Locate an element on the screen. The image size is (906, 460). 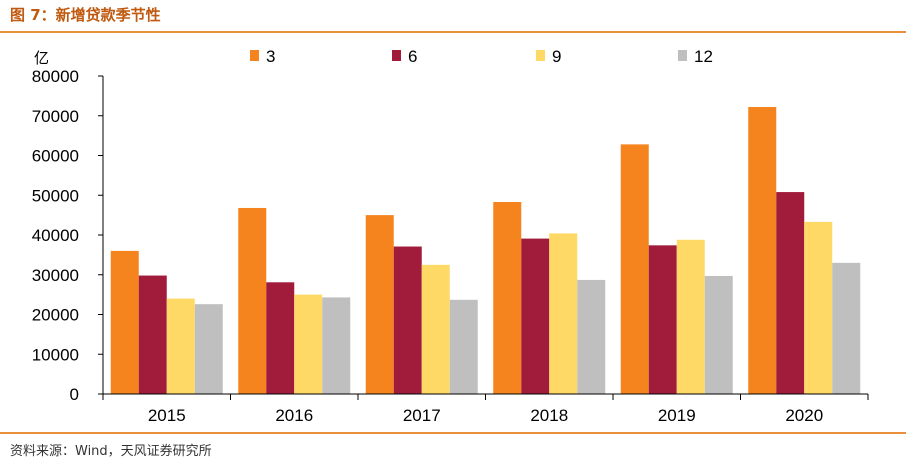
legend-label-3: 3 is located at coordinates (270, 56).